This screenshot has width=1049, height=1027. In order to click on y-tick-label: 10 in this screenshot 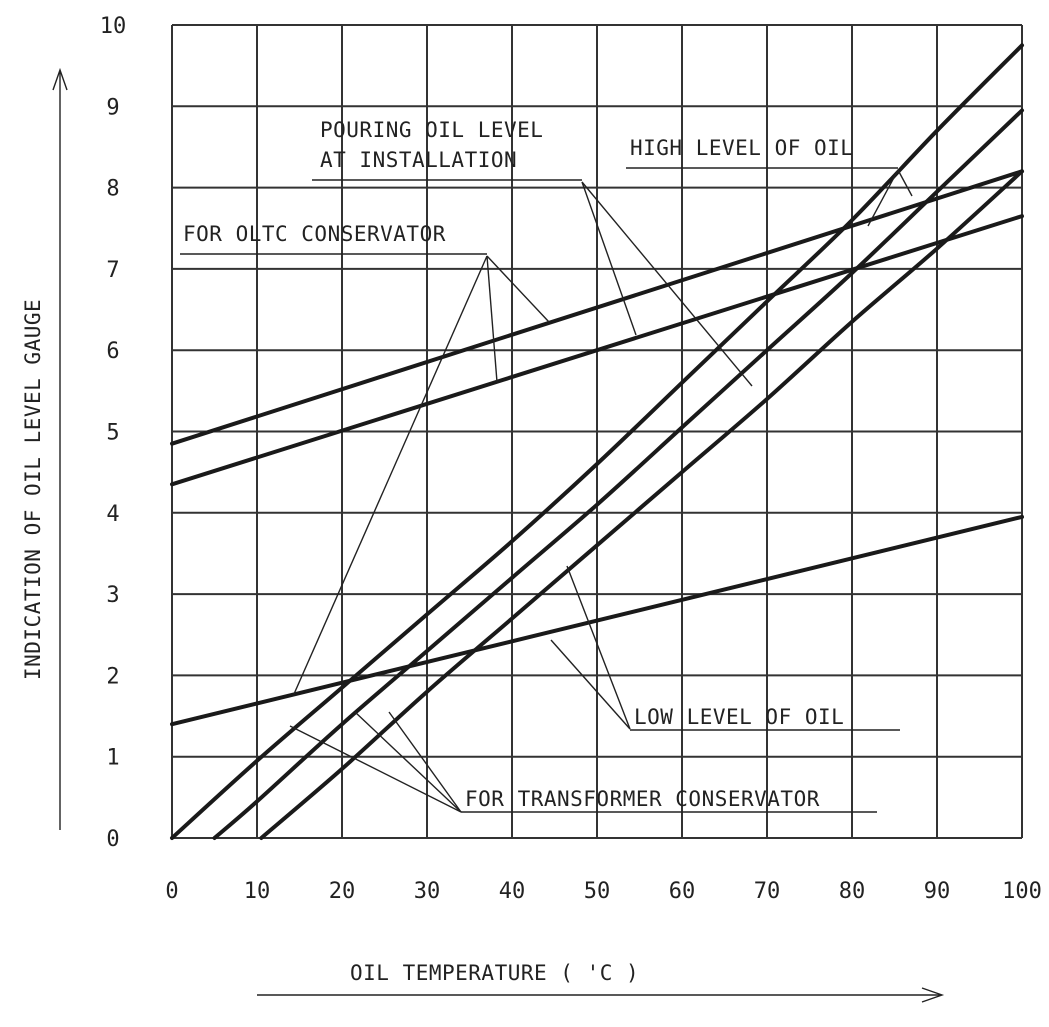, I will do `click(113, 26)`.